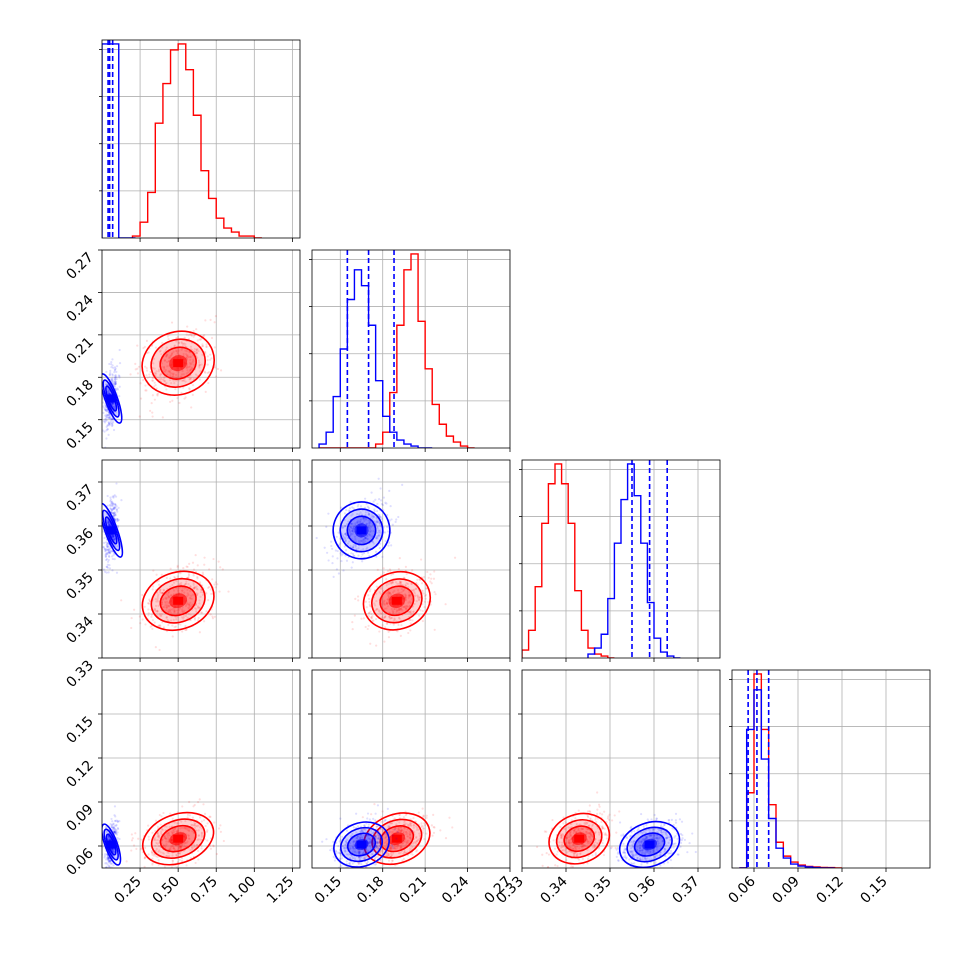 The image size is (970, 970). What do you see at coordinates (411, 559) in the screenshot?
I see `panel-content` at bounding box center [411, 559].